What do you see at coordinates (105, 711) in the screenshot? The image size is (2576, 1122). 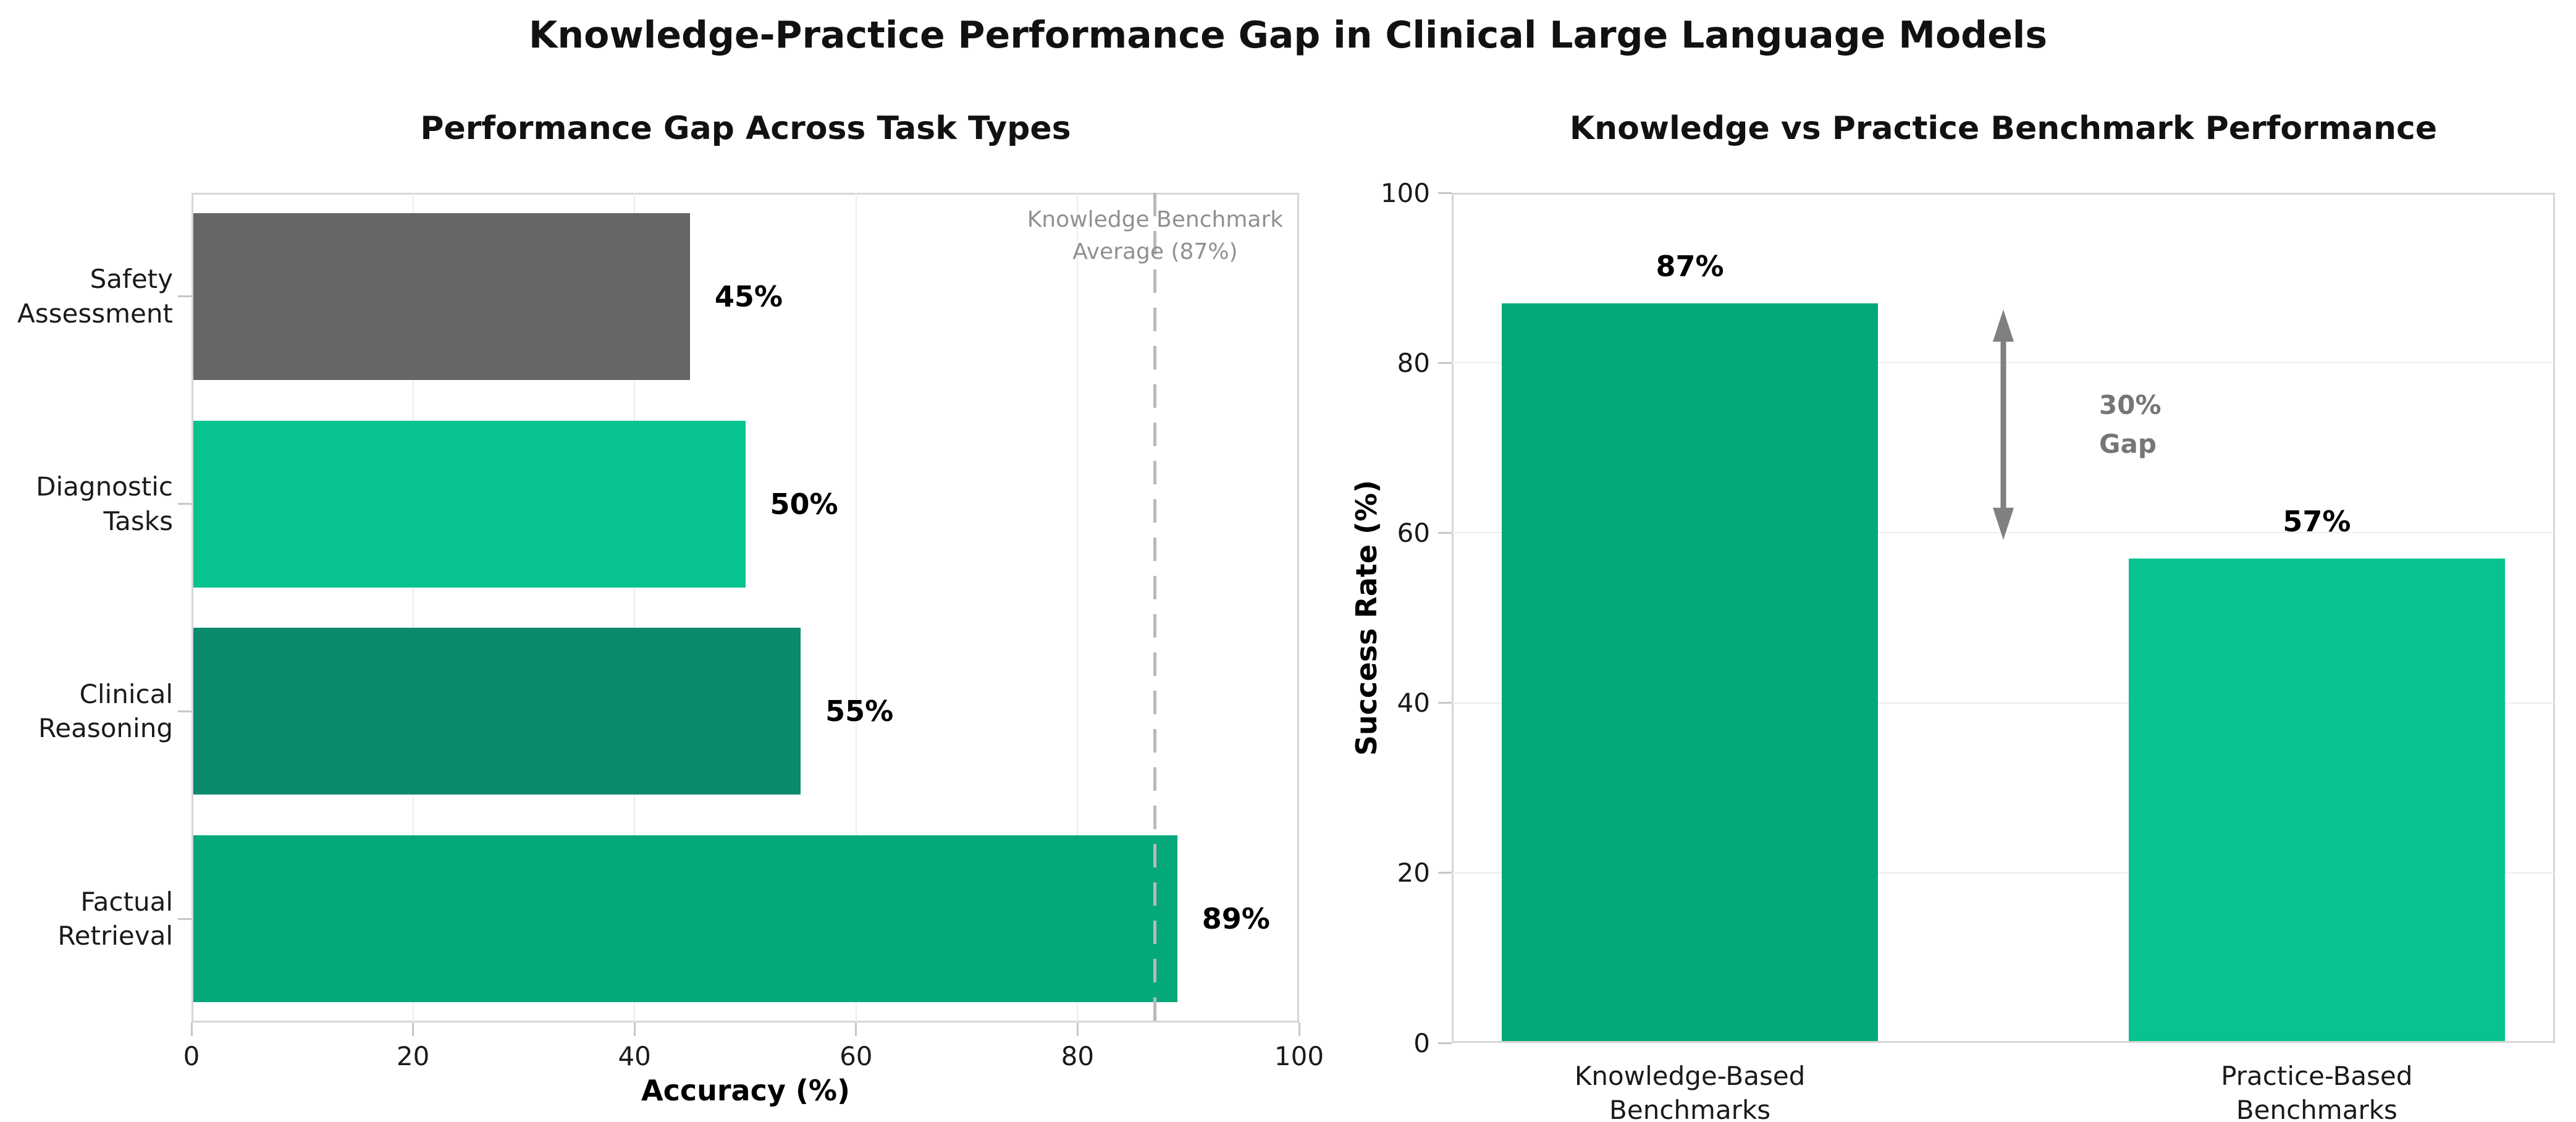 I see `y-category-label: Clinical Reasoning` at bounding box center [105, 711].